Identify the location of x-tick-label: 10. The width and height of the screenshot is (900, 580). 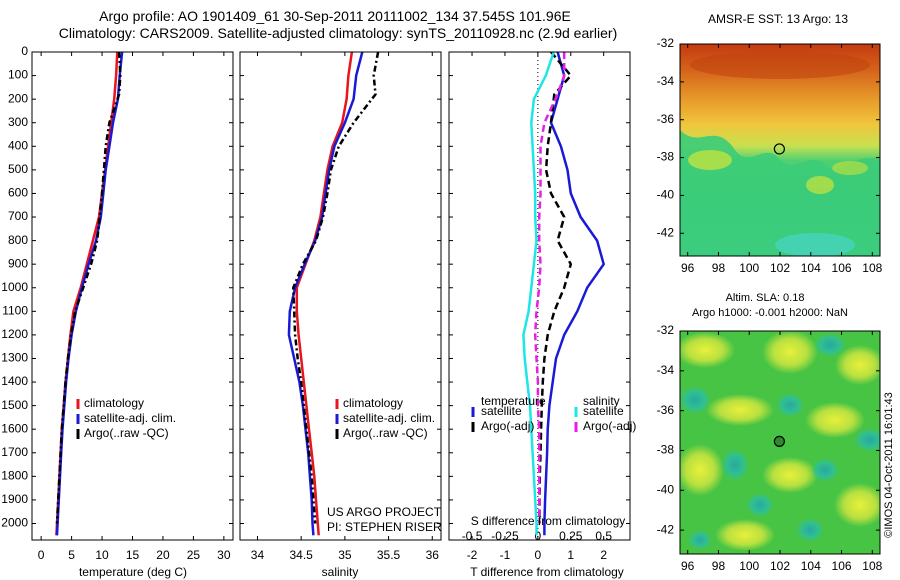
(102, 555).